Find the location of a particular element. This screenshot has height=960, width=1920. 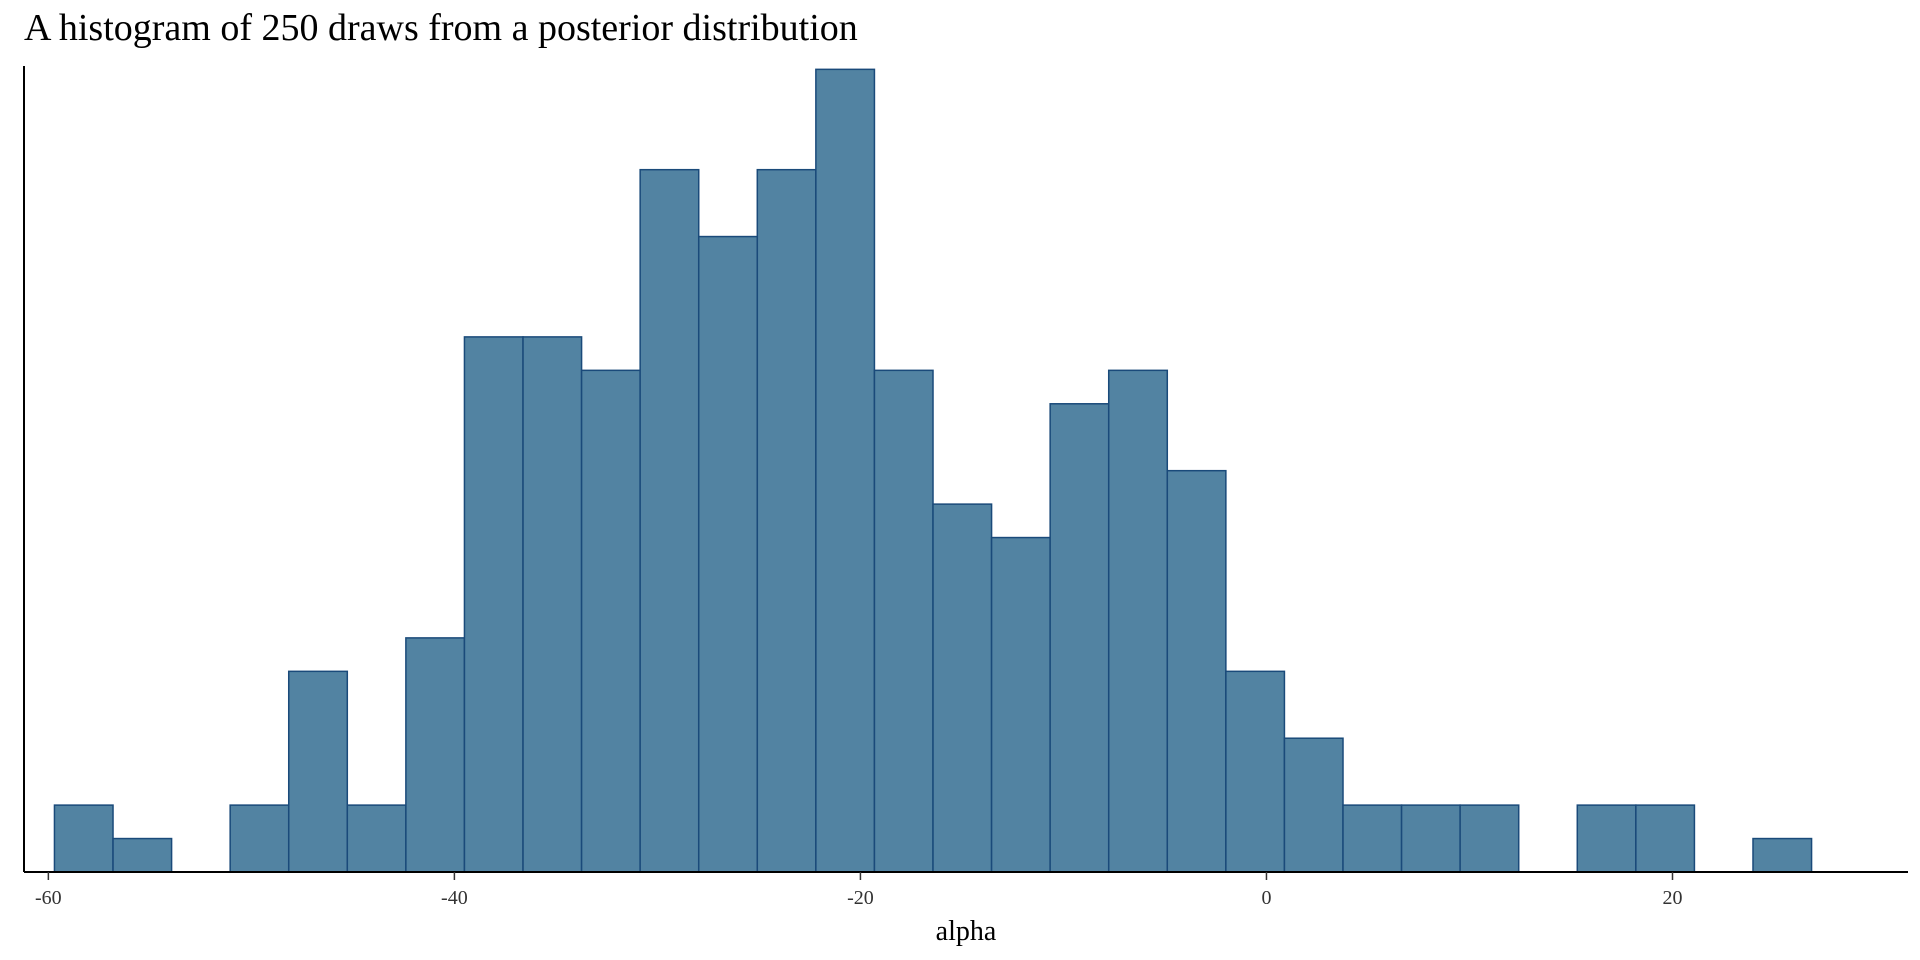

x-tick-label: 0 is located at coordinates (1266, 898).